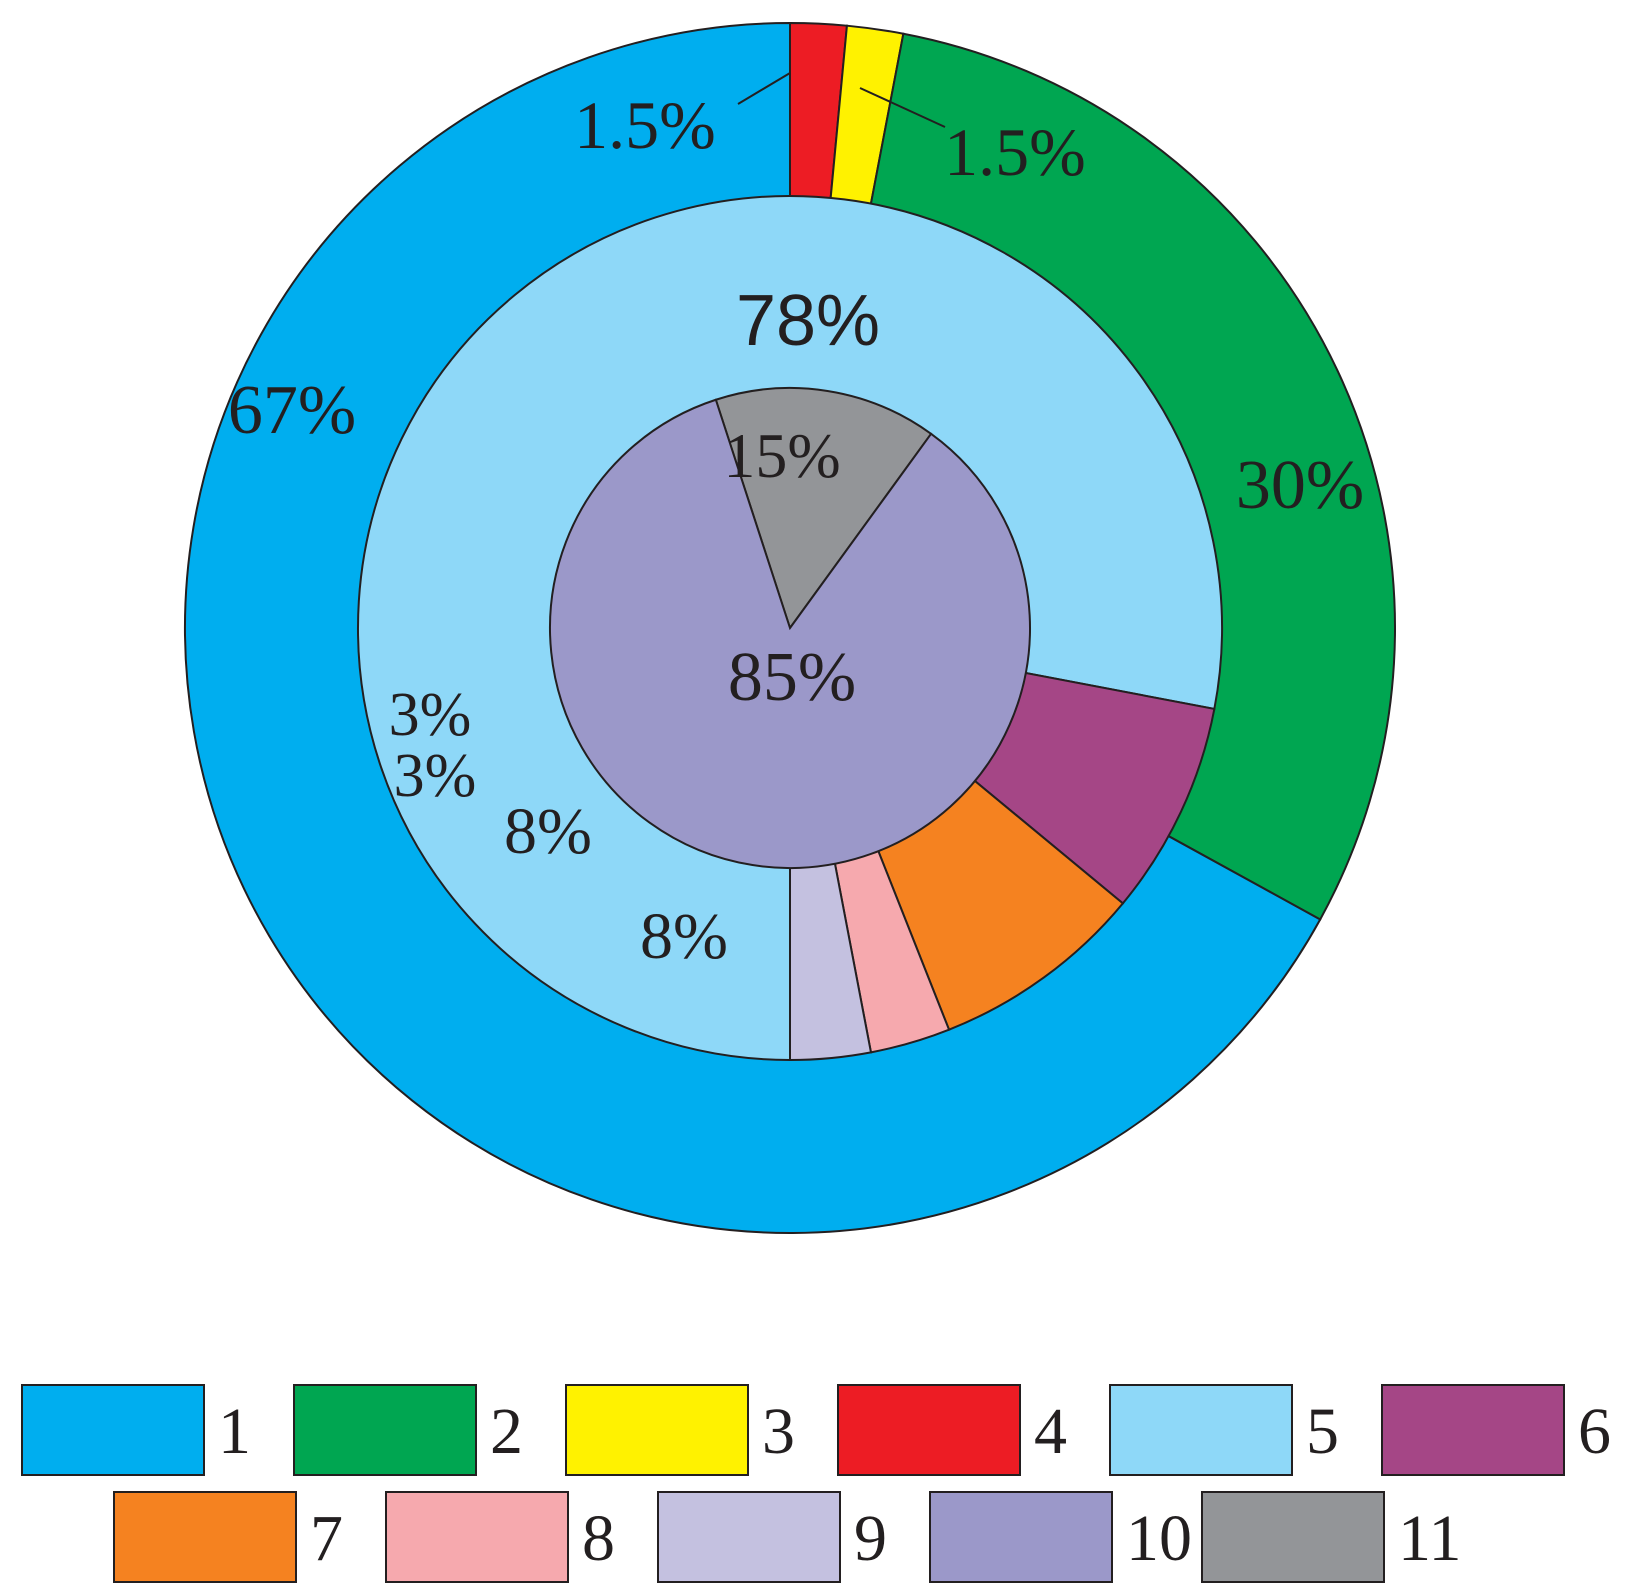 The height and width of the screenshot is (1590, 1625). Describe the element at coordinates (1300, 485) in the screenshot. I see `outer-label-2: 30%` at that location.